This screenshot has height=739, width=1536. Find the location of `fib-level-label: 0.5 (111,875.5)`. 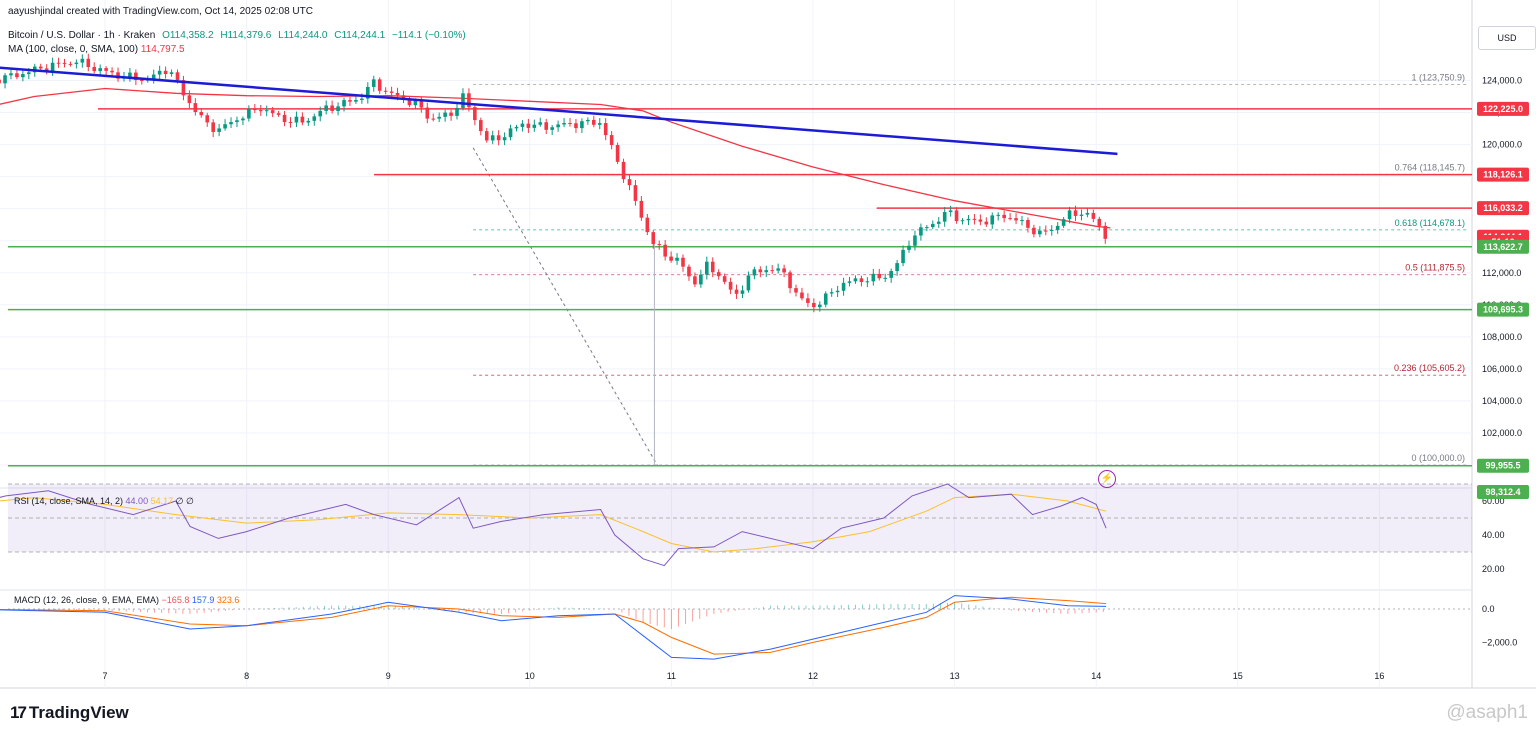

fib-level-label: 0.5 (111,875.5) is located at coordinates (1435, 268).